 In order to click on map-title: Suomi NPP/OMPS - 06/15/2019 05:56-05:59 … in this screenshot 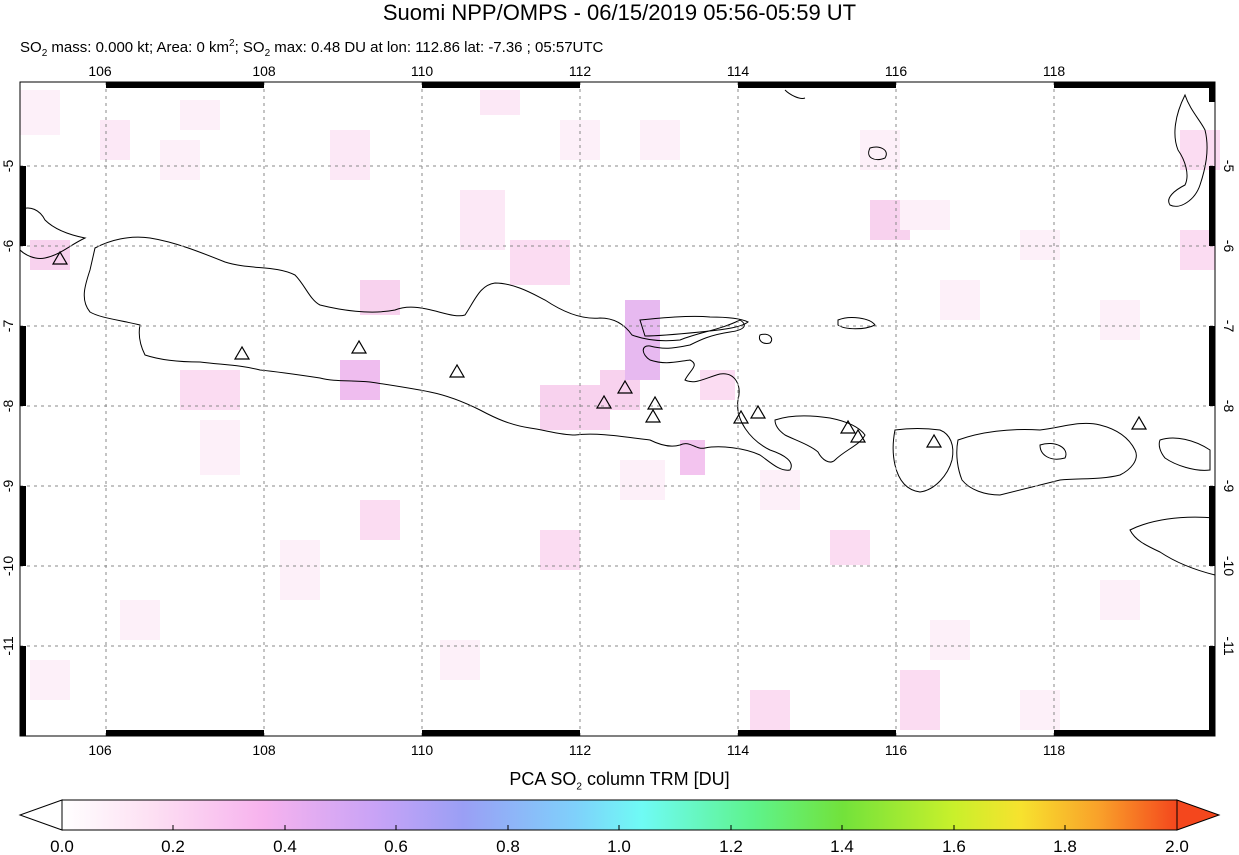, I will do `click(619, 12)`.